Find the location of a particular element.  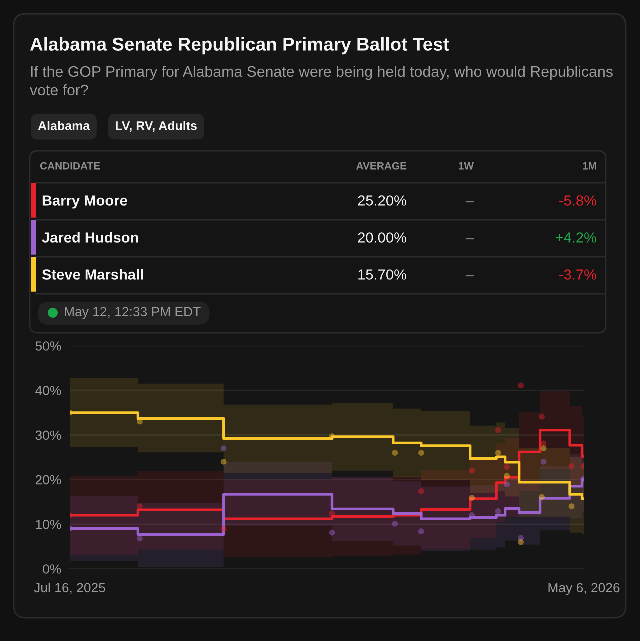

chart-subtitle: If the GOP Primary for Alabama Senate were being held today, who would Republicans vote for? is located at coordinates (321, 81).